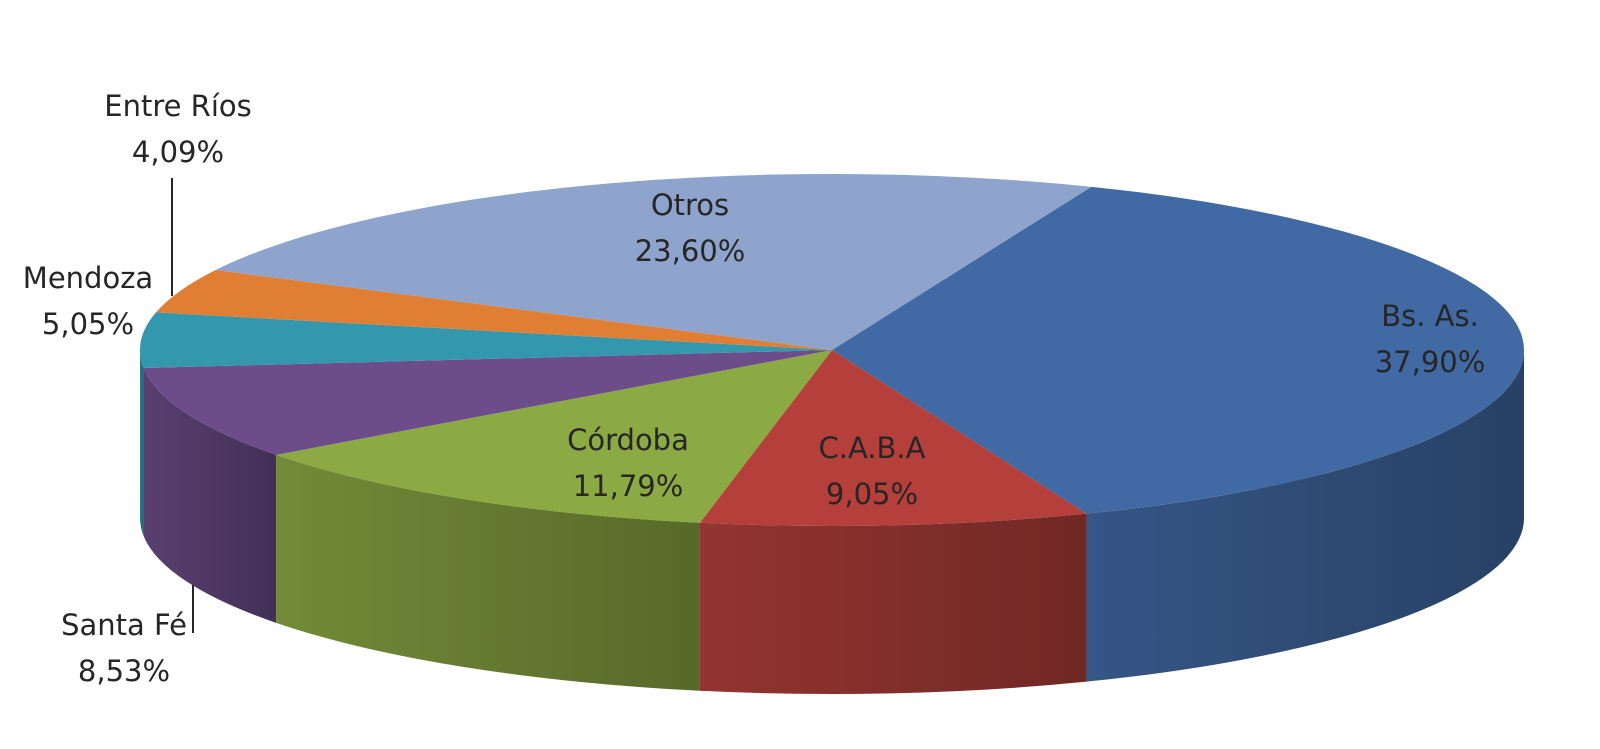  What do you see at coordinates (486, 340) in the screenshot?
I see `slice-top-mendoza` at bounding box center [486, 340].